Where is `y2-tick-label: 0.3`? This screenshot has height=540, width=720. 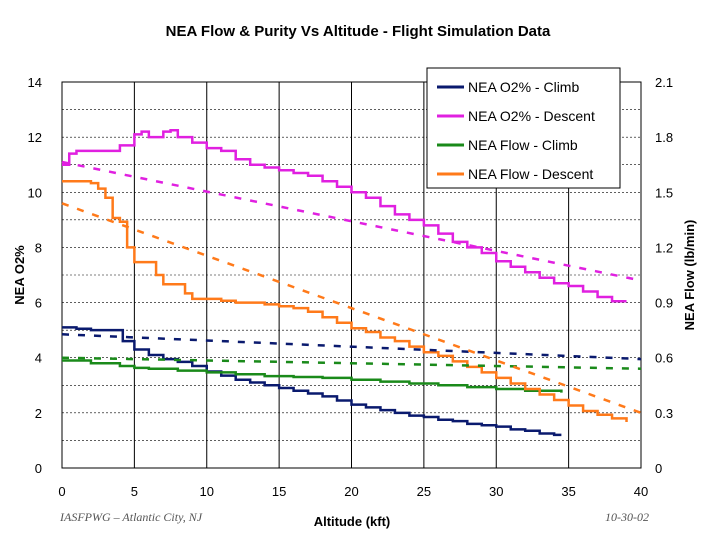
y2-tick-label: 0.3 is located at coordinates (664, 413).